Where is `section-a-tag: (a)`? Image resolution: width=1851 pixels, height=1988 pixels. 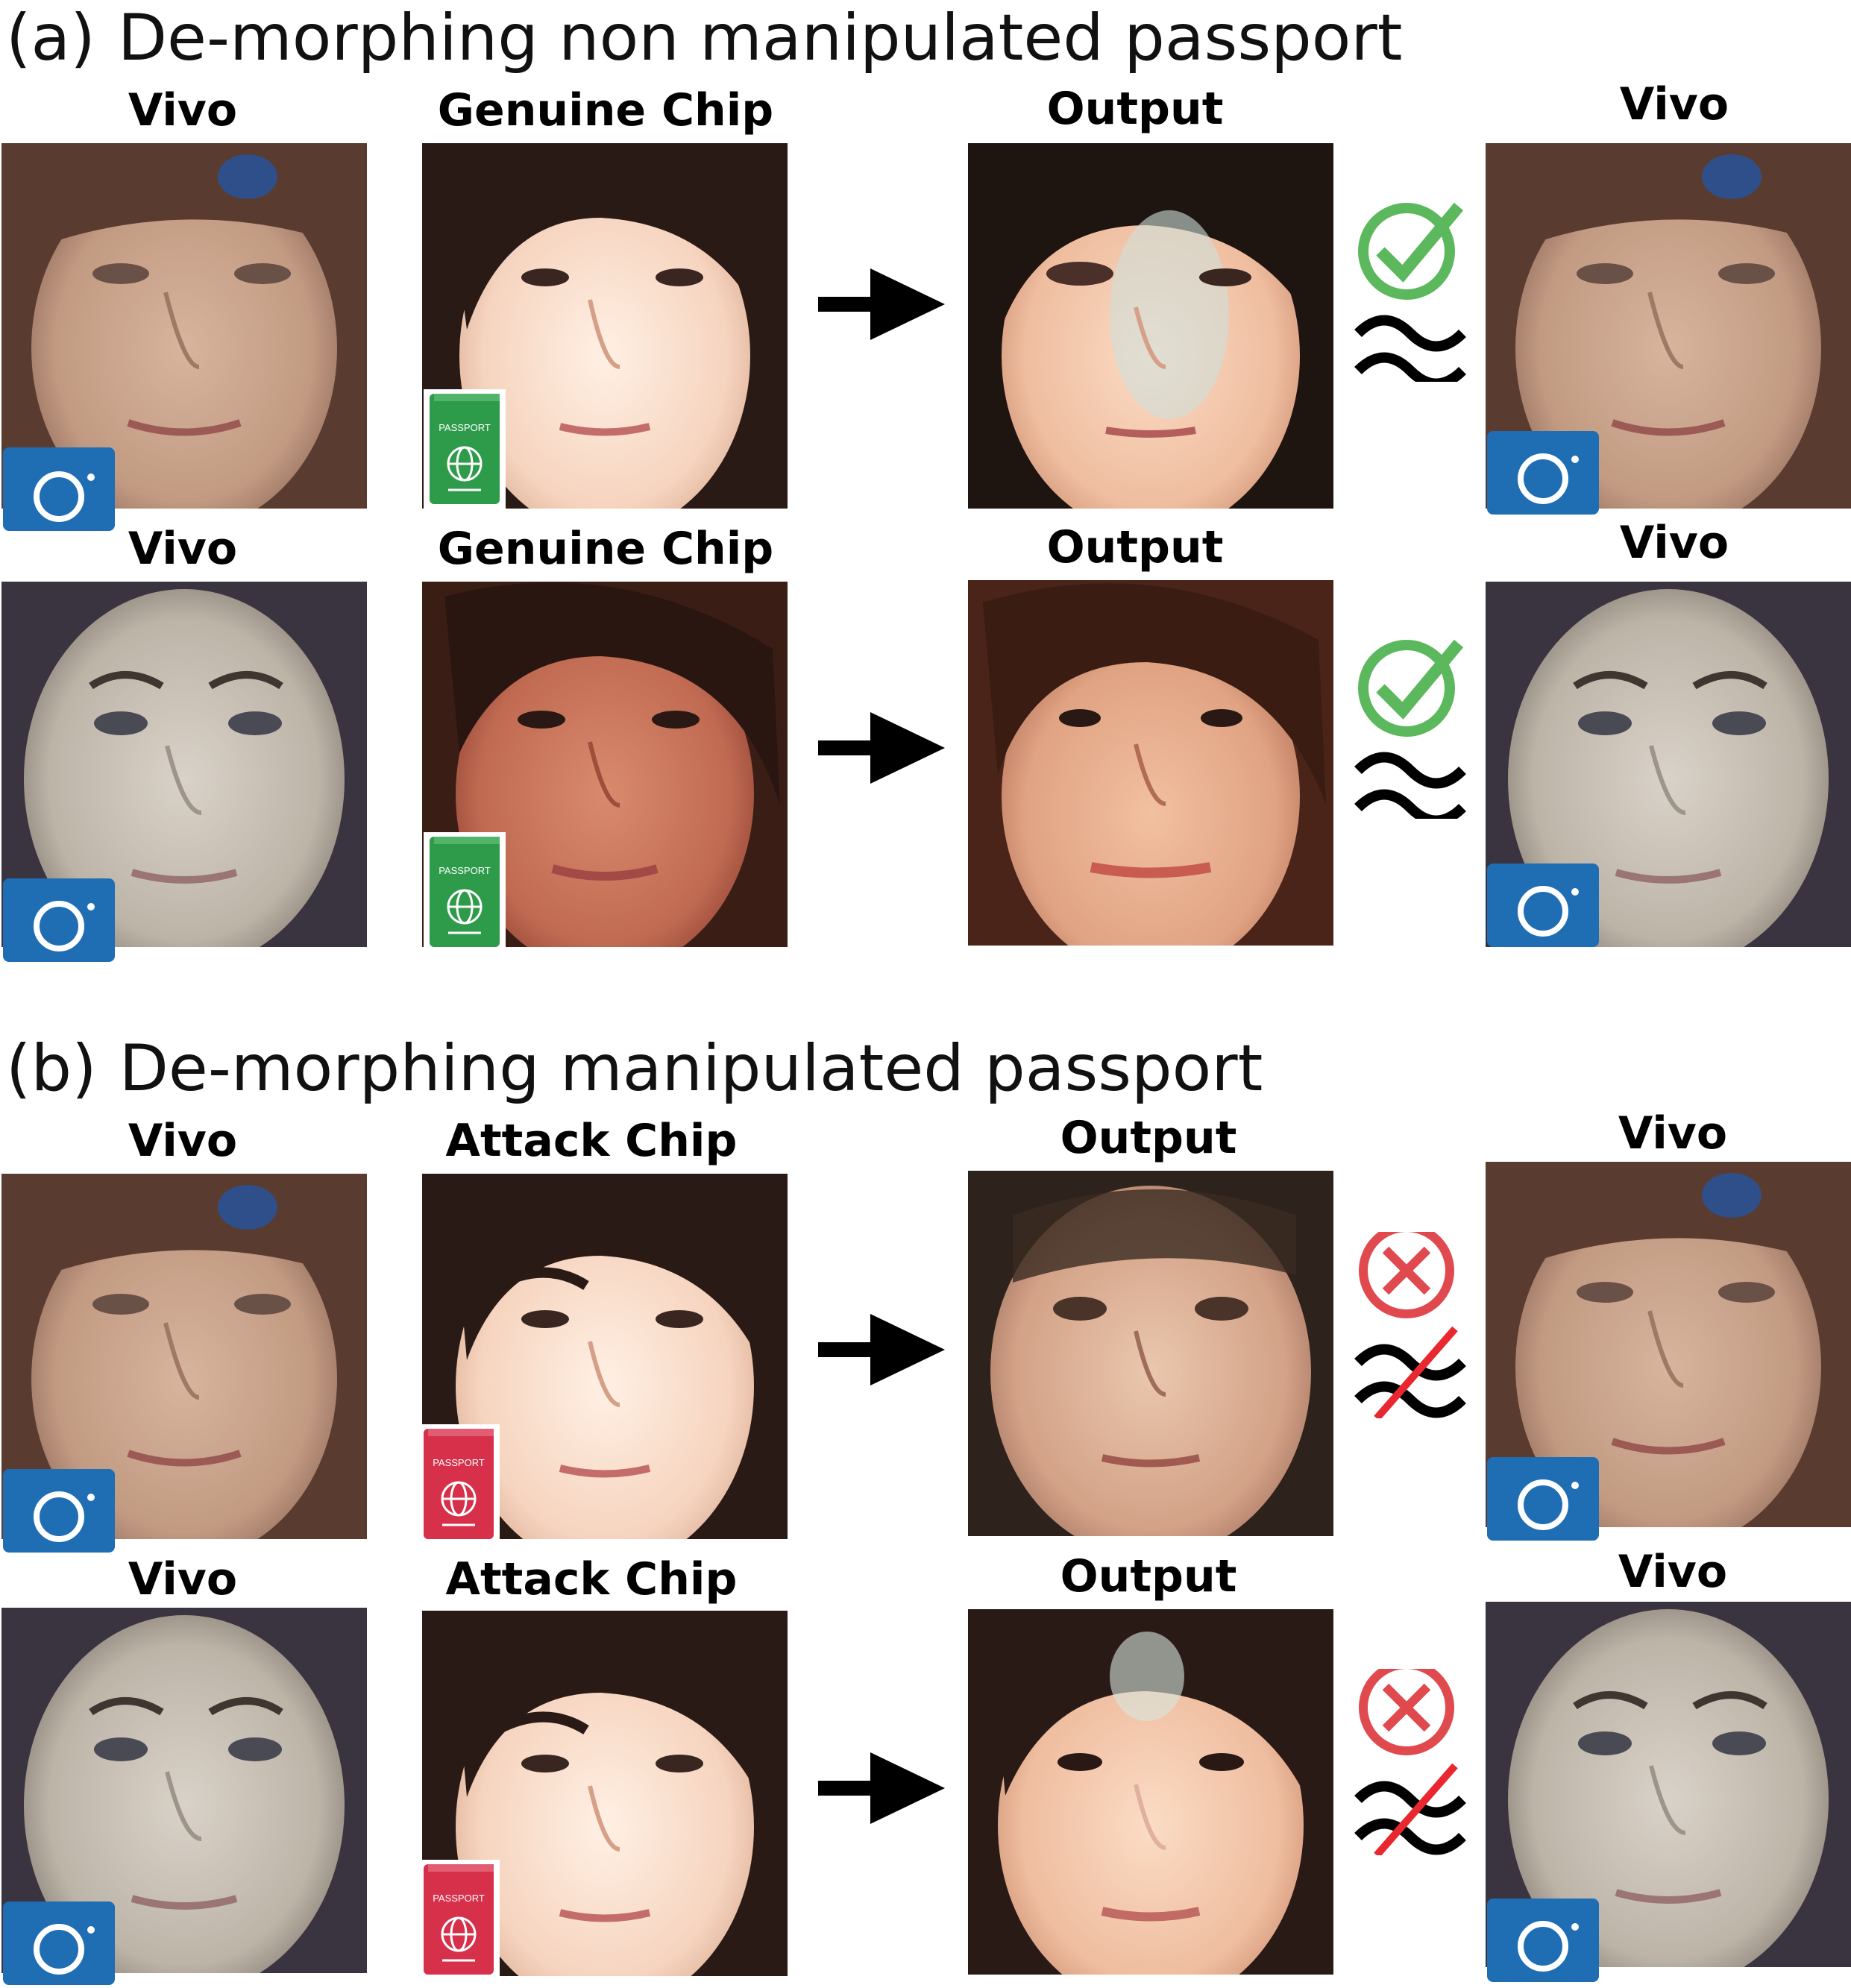 section-a-tag: (a) is located at coordinates (50, 38).